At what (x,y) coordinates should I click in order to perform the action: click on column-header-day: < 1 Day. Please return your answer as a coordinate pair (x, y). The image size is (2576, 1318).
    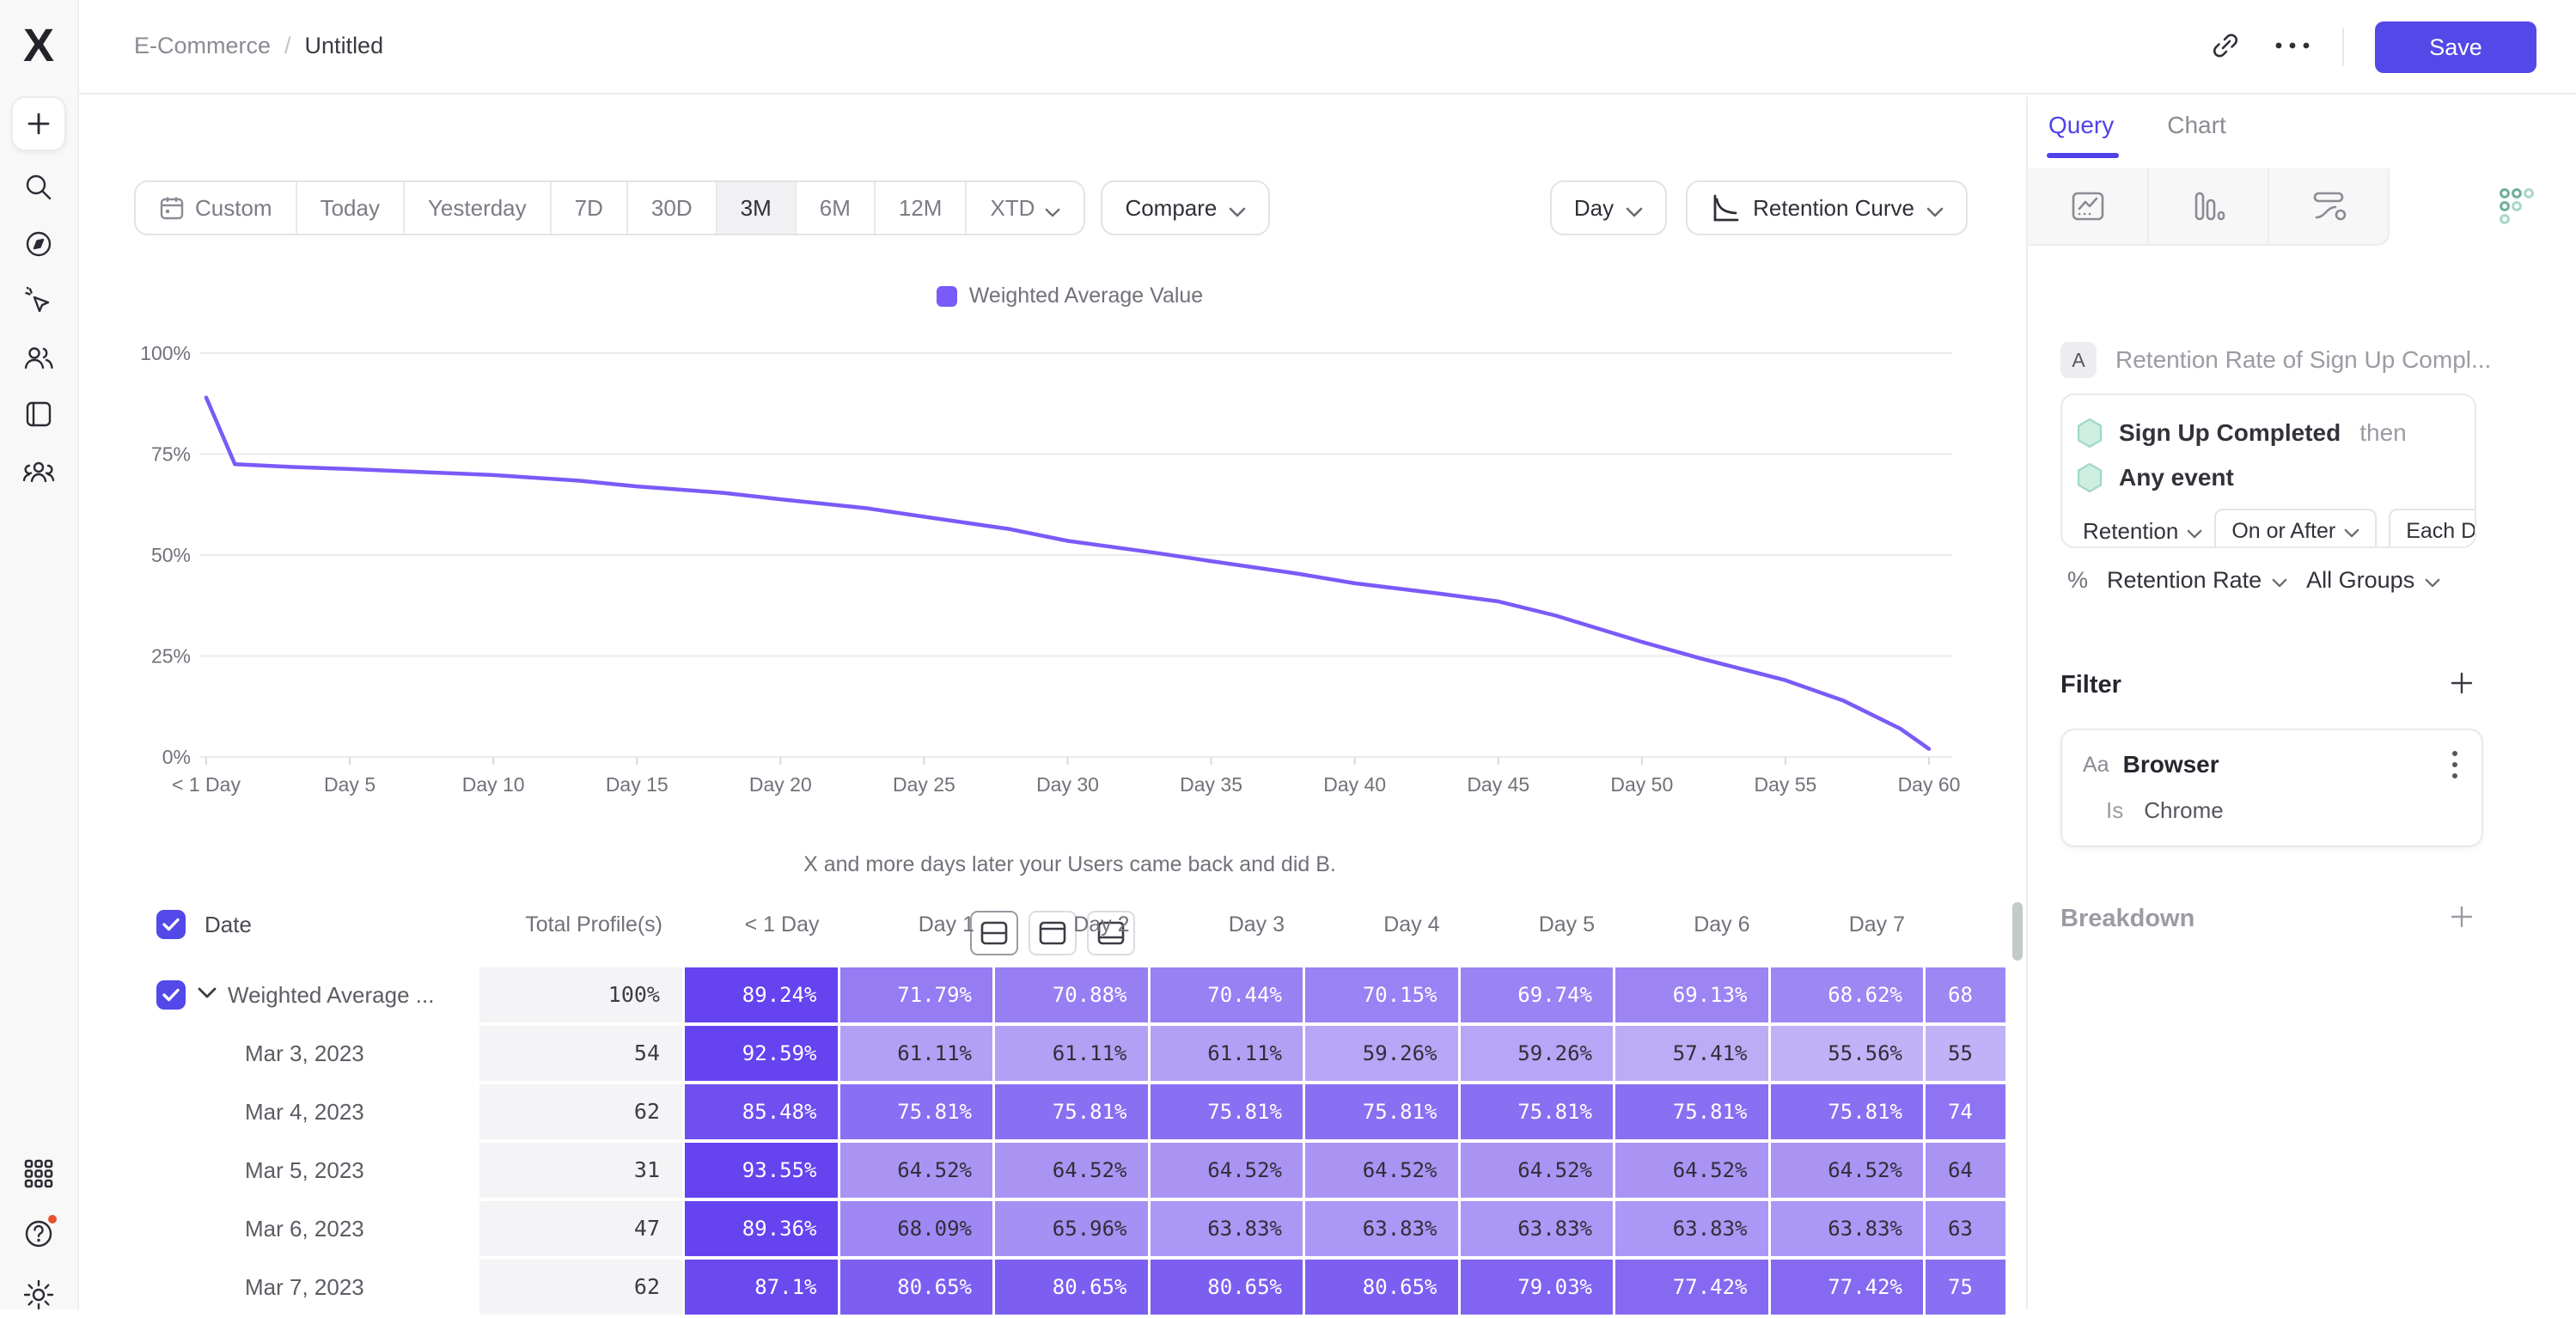
    Looking at the image, I should click on (782, 924).